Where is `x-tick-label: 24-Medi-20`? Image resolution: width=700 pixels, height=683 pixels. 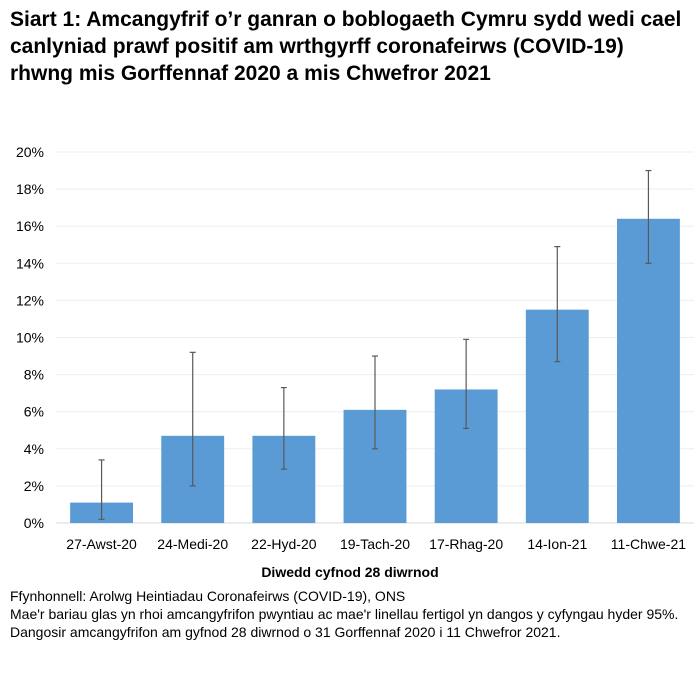
x-tick-label: 24-Medi-20 is located at coordinates (192, 544).